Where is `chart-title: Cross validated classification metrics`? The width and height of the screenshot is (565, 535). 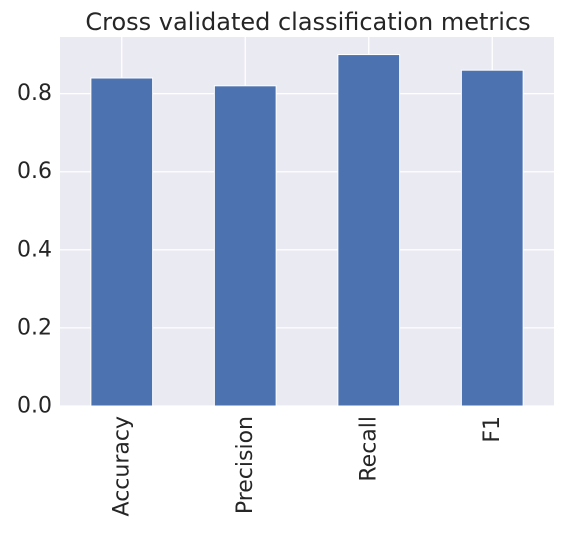 chart-title: Cross validated classification metrics is located at coordinates (307, 22).